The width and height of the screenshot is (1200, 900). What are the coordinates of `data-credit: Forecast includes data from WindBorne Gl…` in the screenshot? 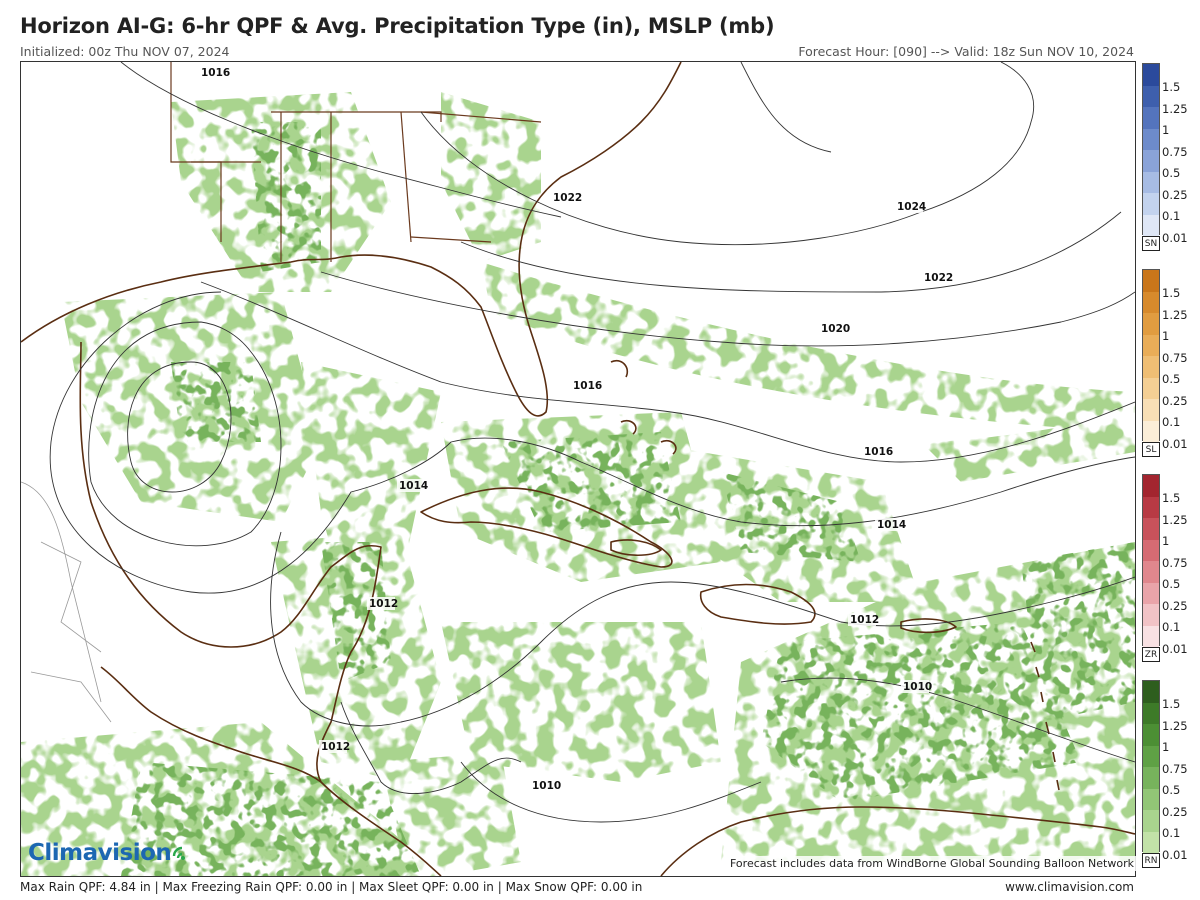 It's located at (932, 863).